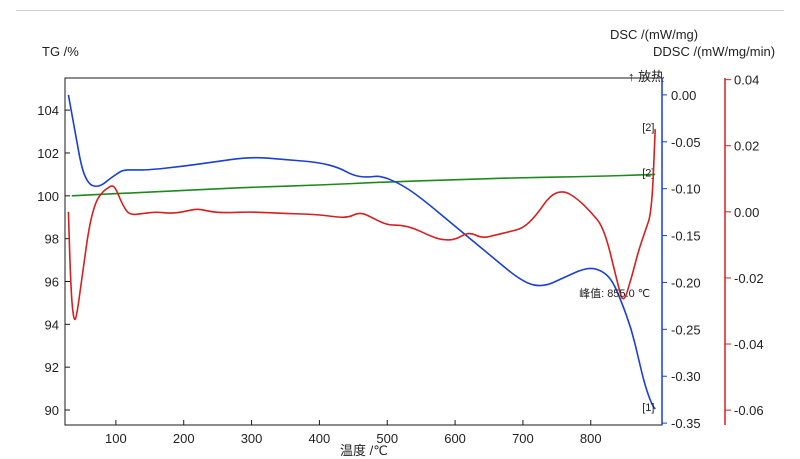 This screenshot has height=459, width=800. Describe the element at coordinates (749, 344) in the screenshot. I see `ddsc-tick-label: -0.04` at that location.